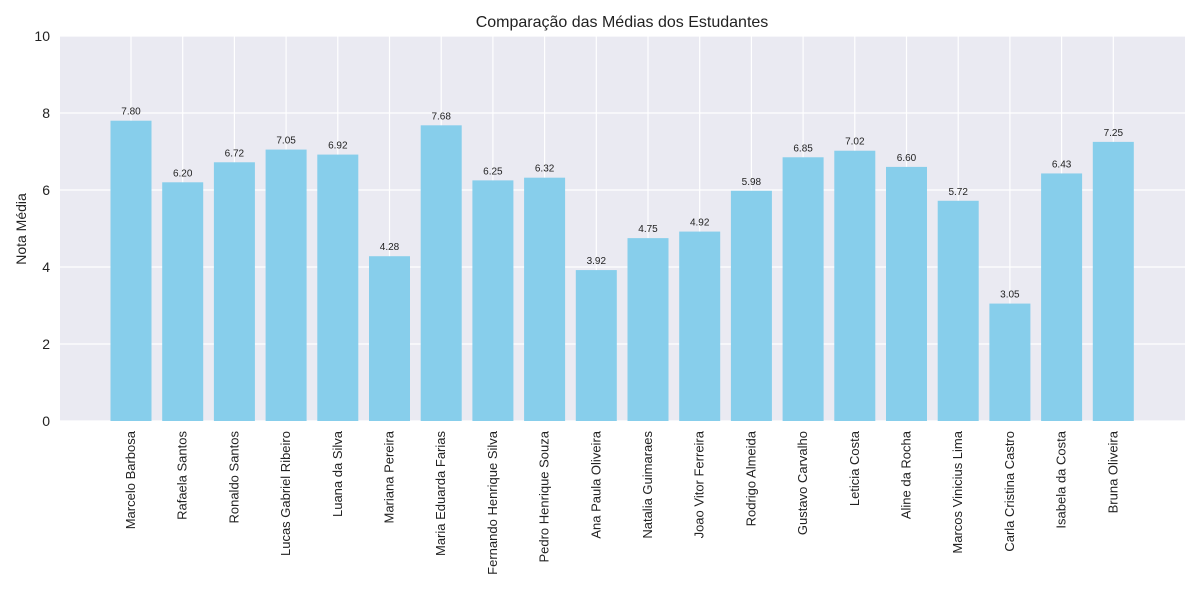  What do you see at coordinates (1061, 479) in the screenshot?
I see `x-tick-label: Isabela da Costa` at bounding box center [1061, 479].